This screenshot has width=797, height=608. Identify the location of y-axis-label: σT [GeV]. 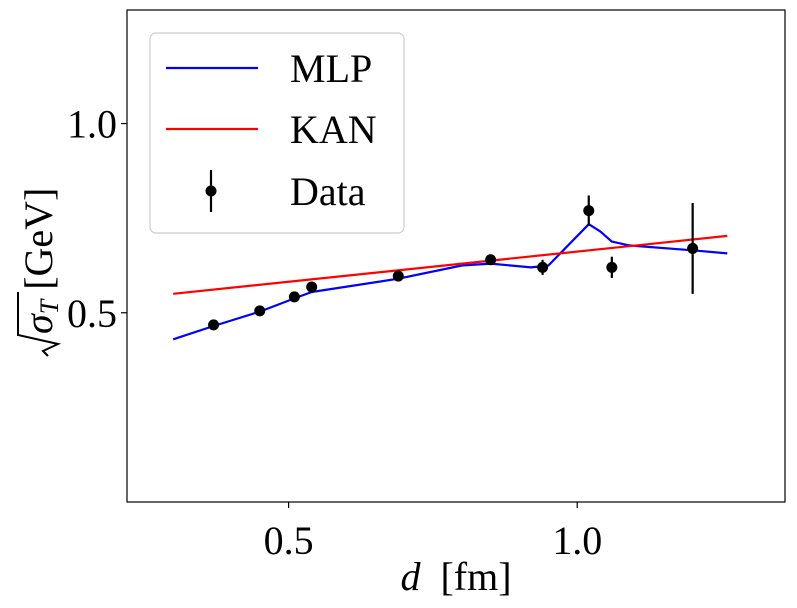
(40, 272).